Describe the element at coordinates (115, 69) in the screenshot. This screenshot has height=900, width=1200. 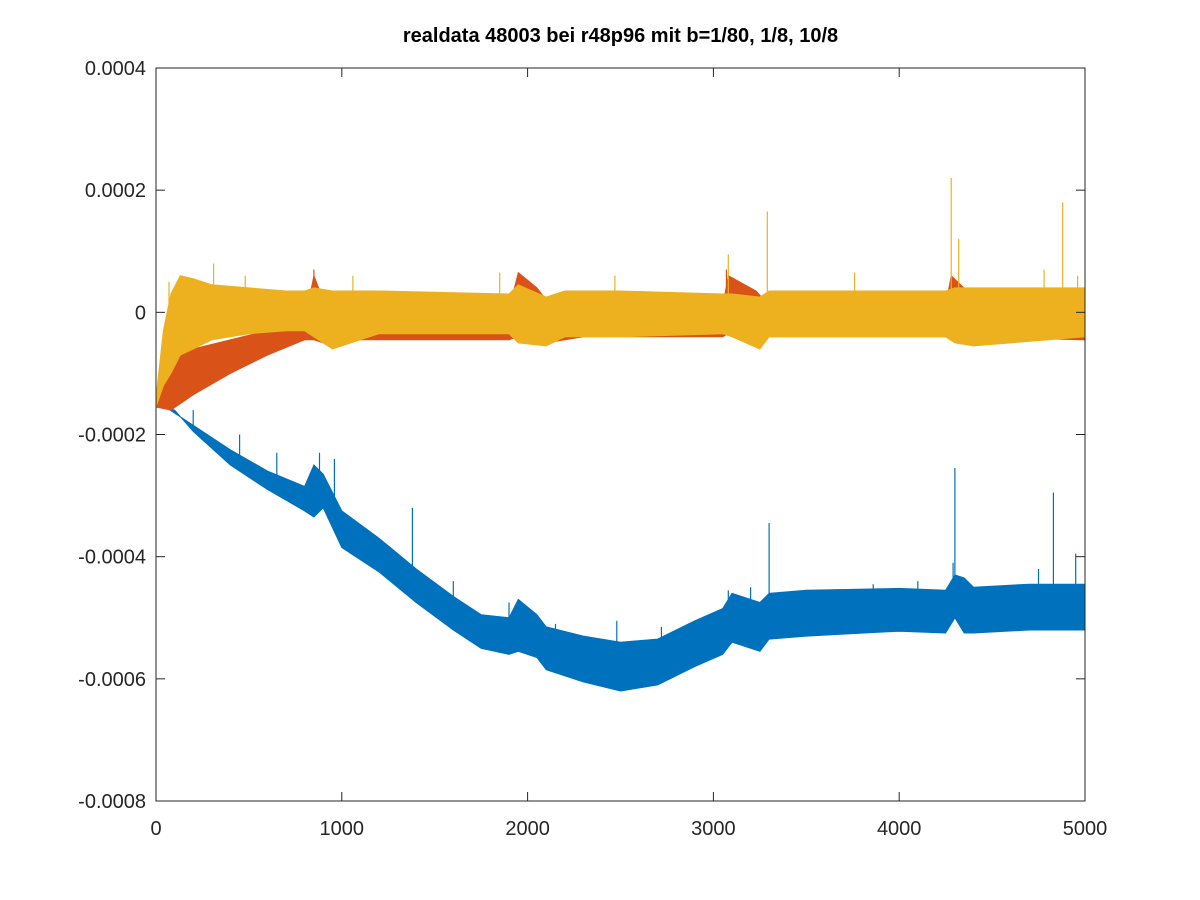
I see `y-tick-label: 0.0004` at that location.